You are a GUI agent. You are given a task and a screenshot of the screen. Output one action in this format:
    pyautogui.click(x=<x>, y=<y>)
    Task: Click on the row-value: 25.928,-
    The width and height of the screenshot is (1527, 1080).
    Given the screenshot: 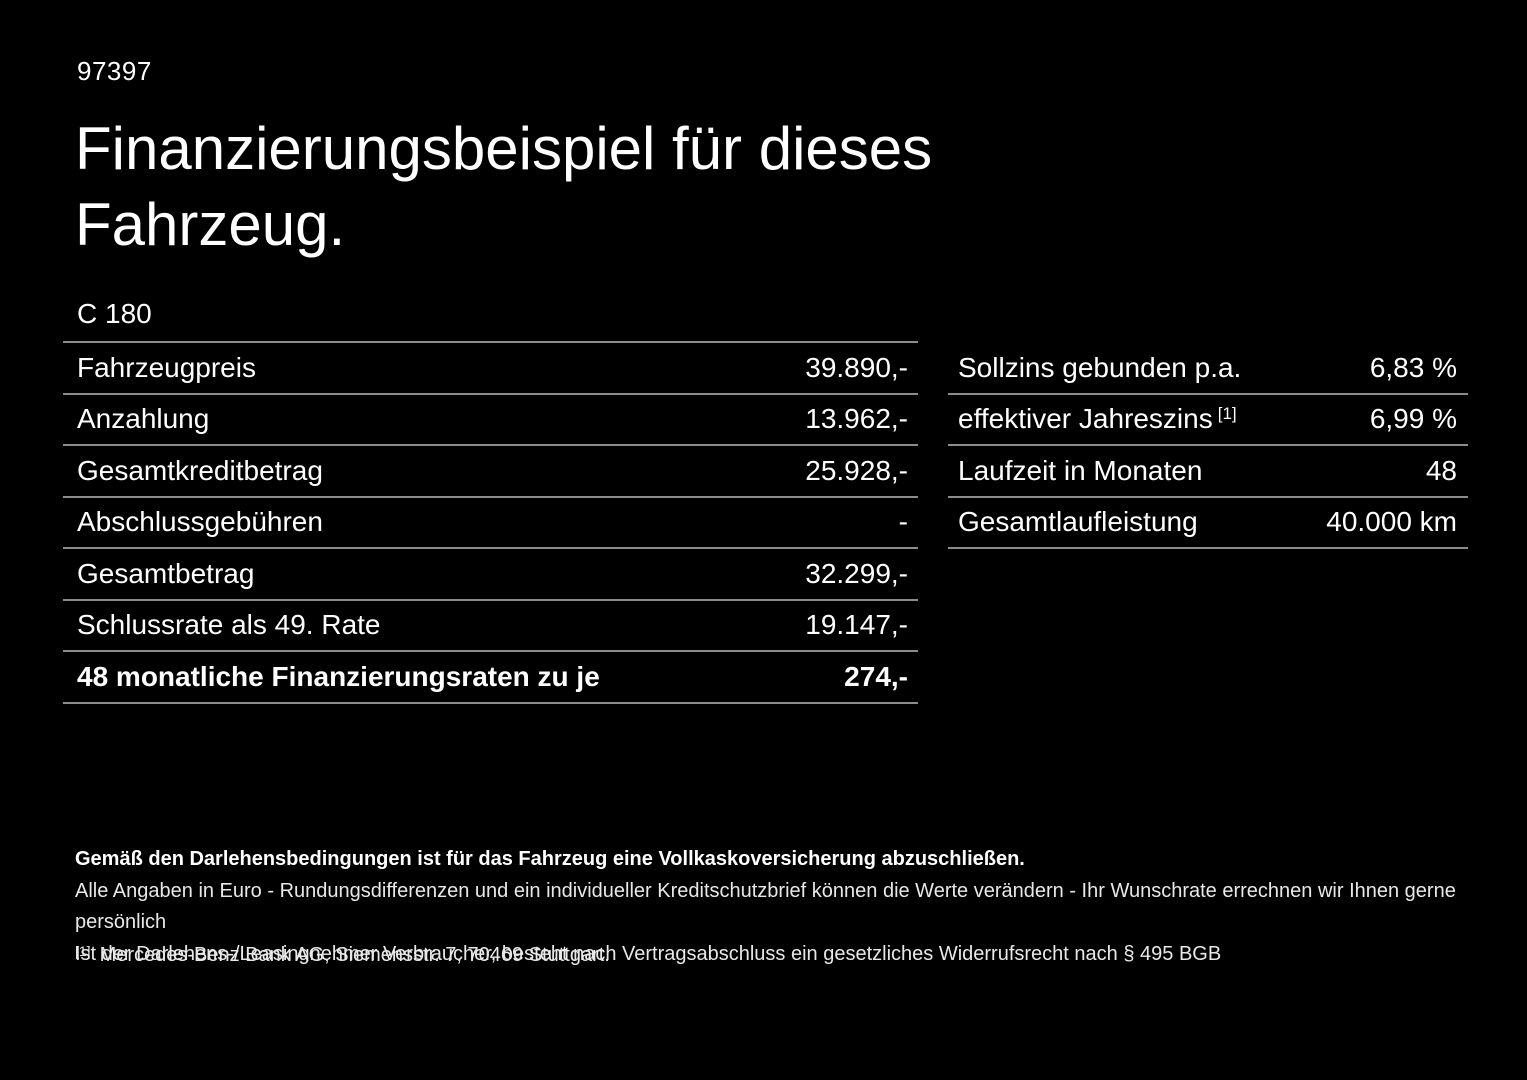 What is the action you would take?
    pyautogui.click(x=856, y=470)
    